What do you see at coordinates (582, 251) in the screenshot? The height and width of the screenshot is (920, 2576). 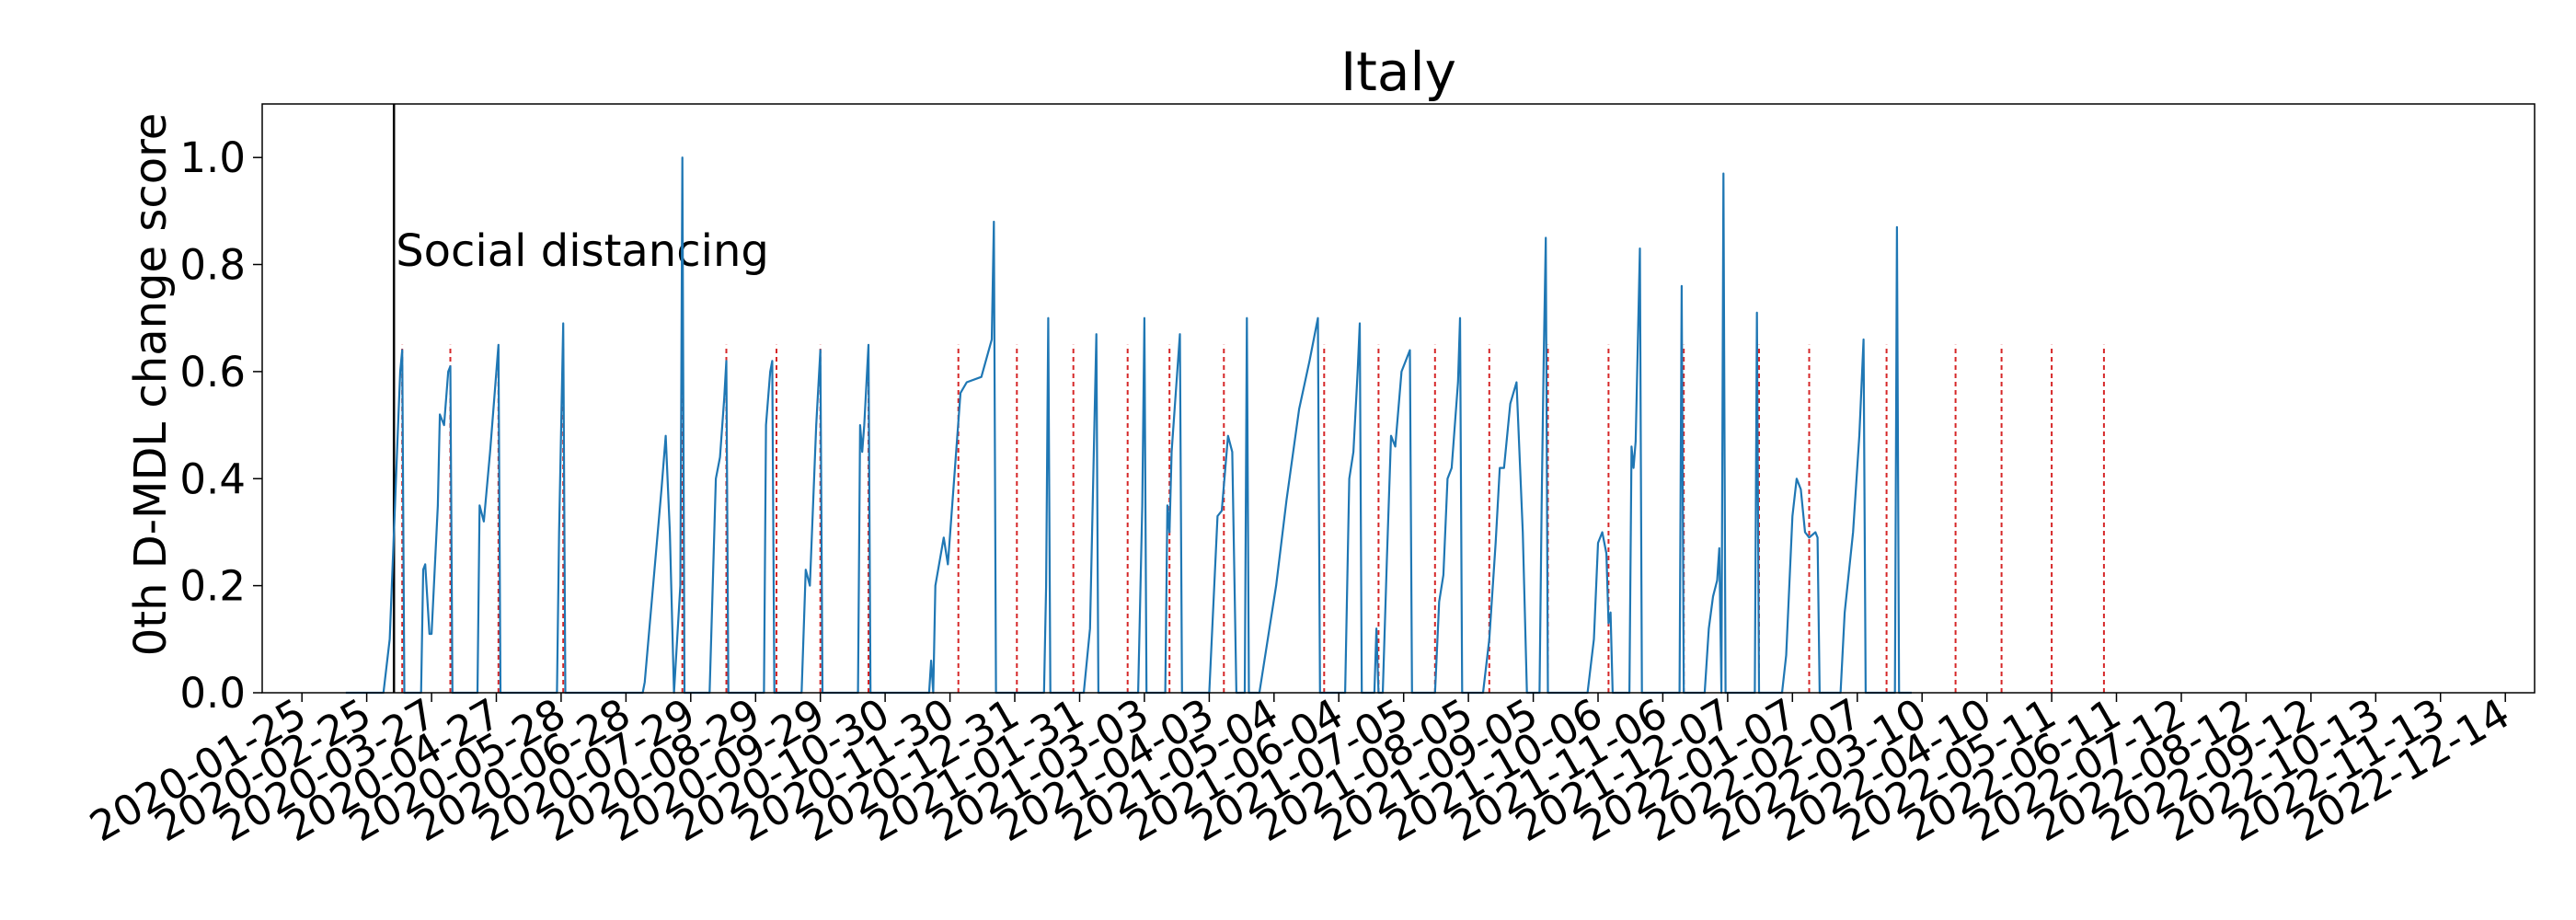 I see `event-label: Social distancing` at bounding box center [582, 251].